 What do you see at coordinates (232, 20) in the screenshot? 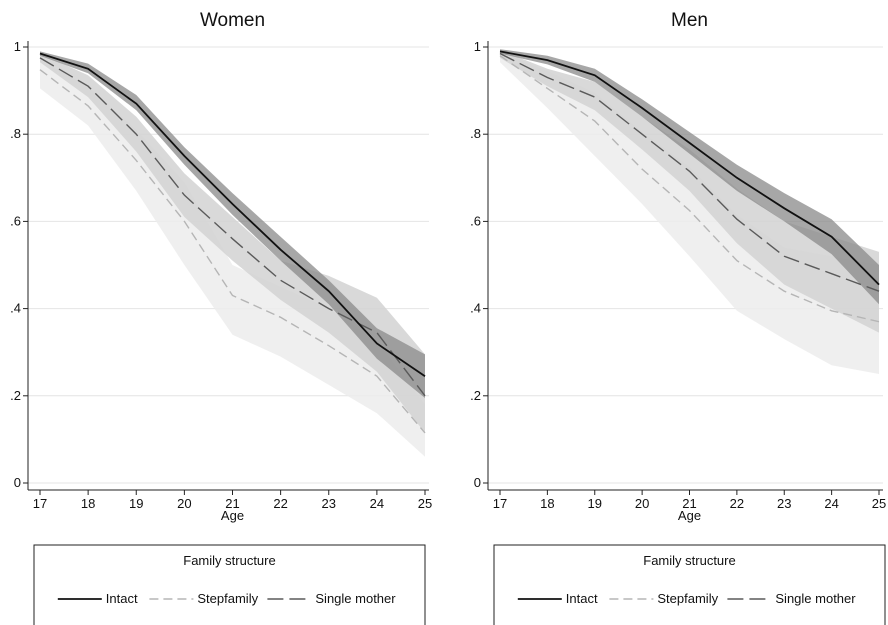
I see `panel-title: Women` at bounding box center [232, 20].